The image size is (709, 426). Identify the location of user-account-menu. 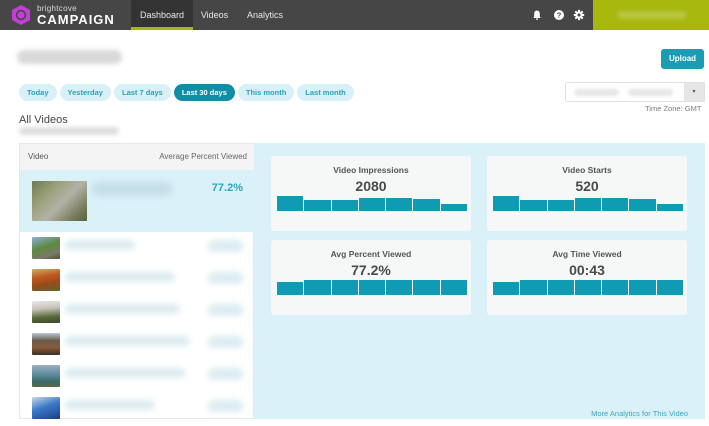
(651, 15).